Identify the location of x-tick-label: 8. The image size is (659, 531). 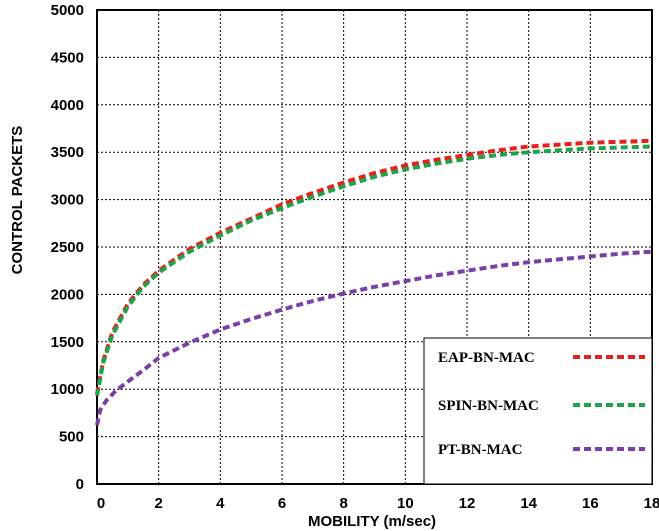
(343, 503).